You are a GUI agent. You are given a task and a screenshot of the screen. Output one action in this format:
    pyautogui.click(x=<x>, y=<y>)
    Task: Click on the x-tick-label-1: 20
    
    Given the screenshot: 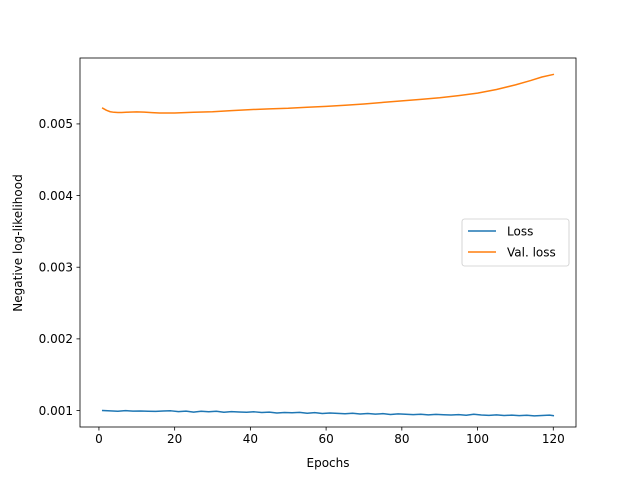 What is the action you would take?
    pyautogui.click(x=174, y=439)
    